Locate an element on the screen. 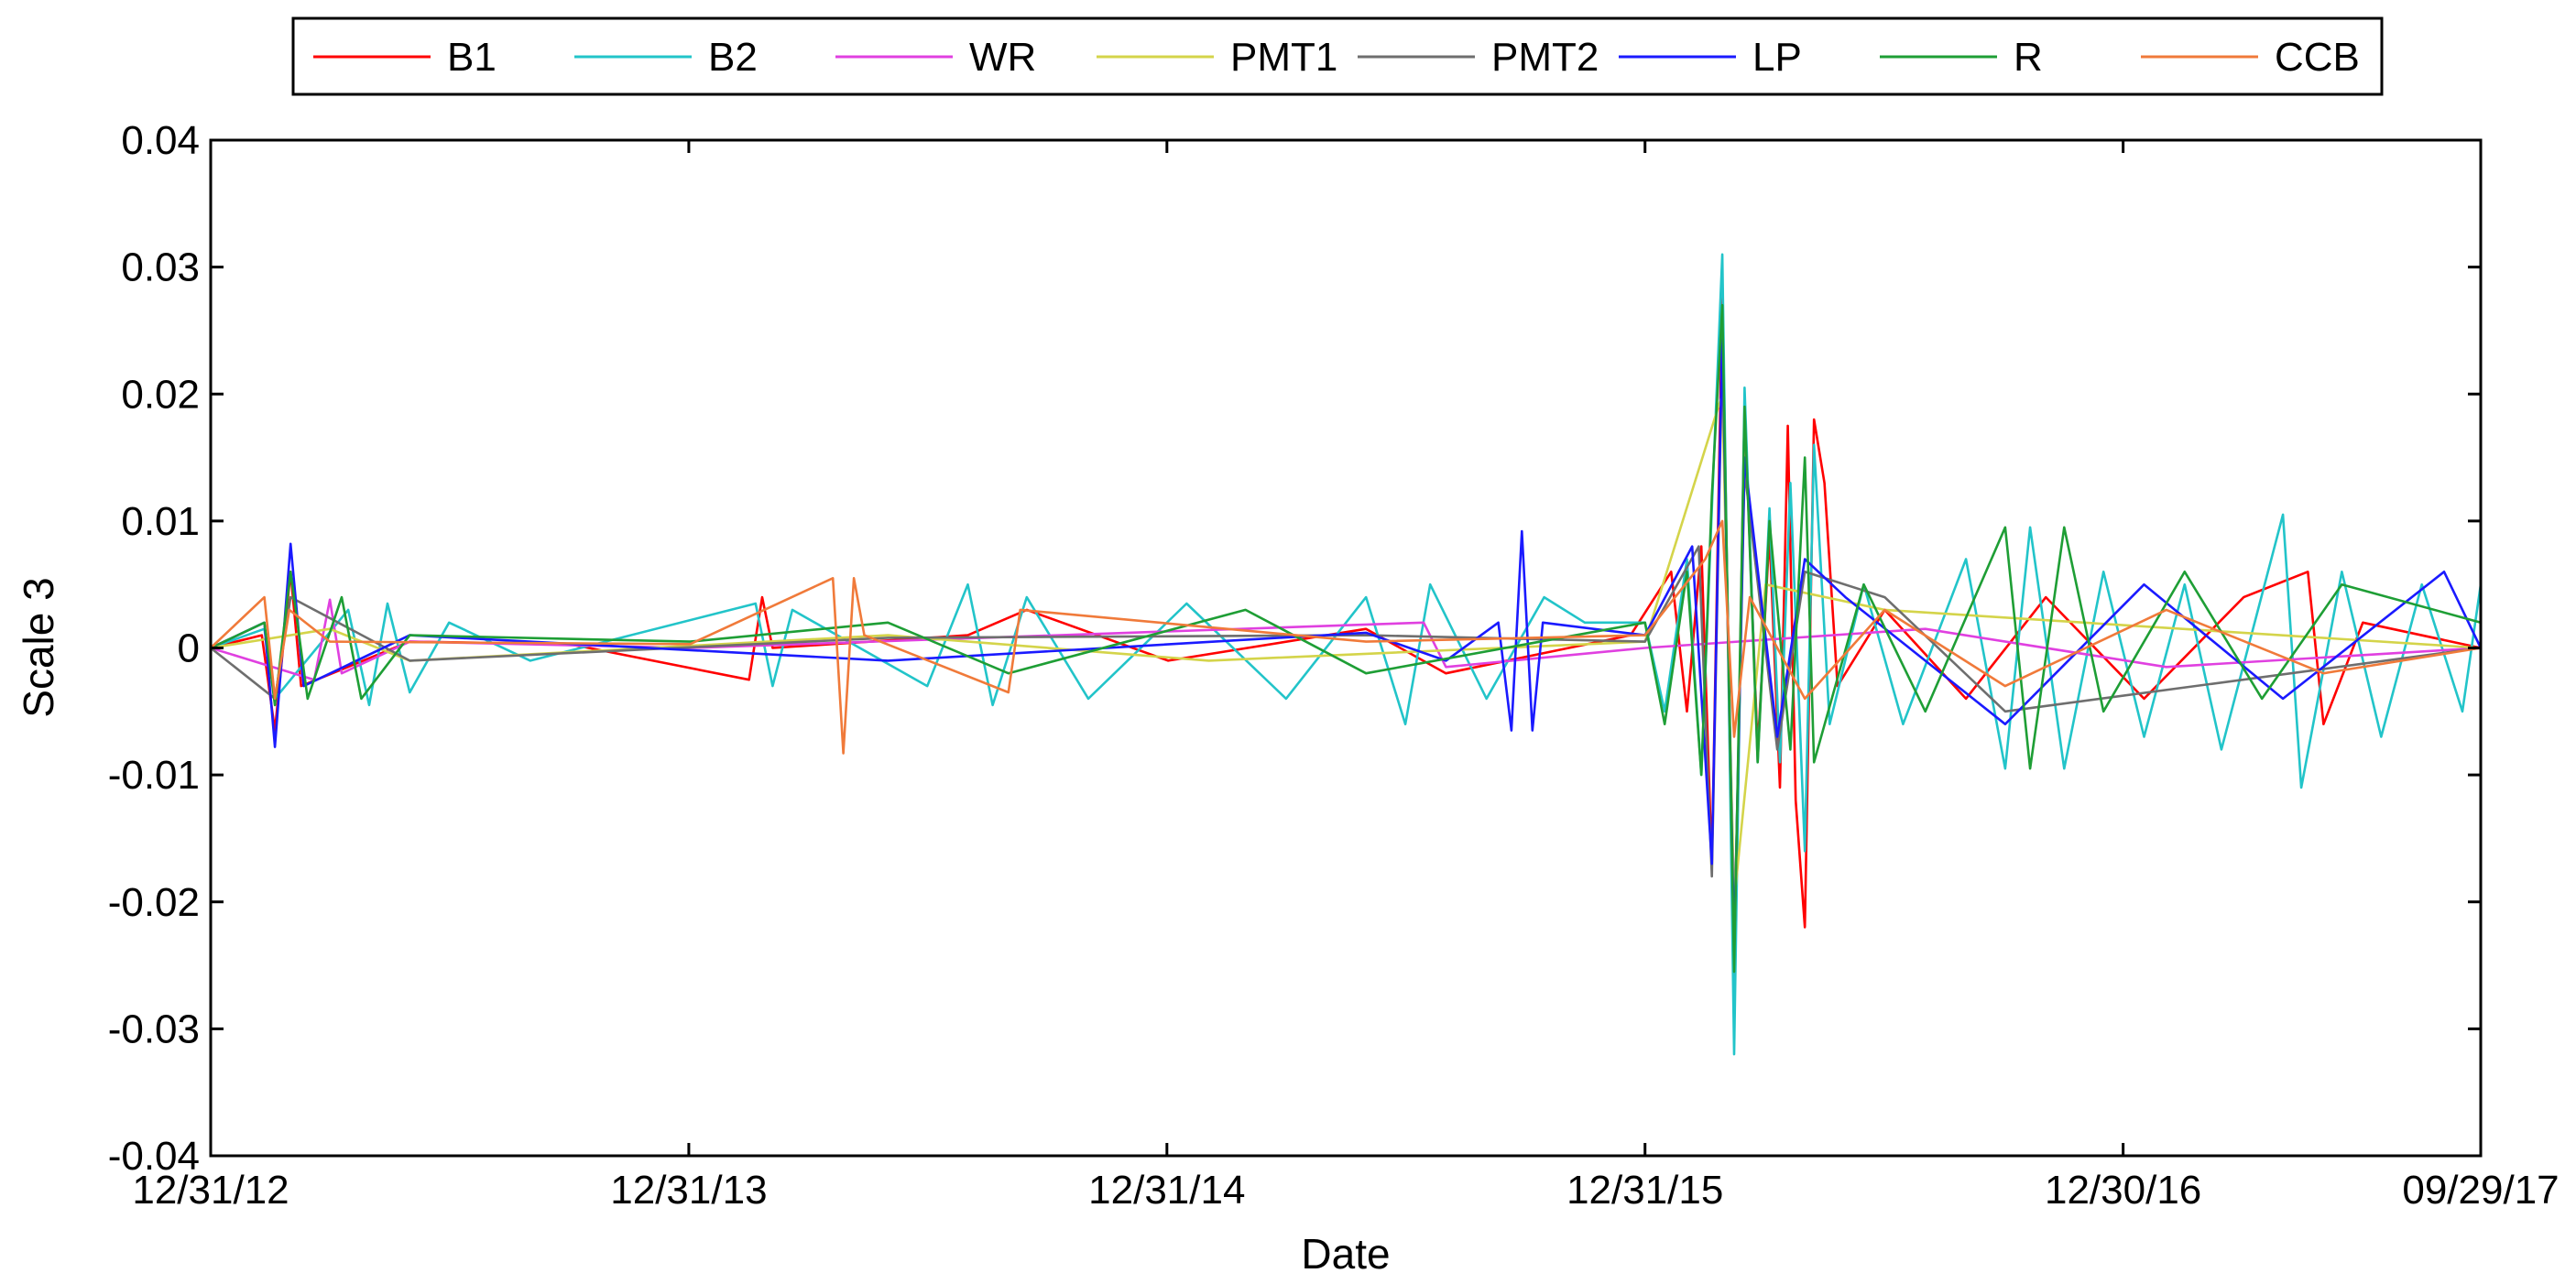 The width and height of the screenshot is (2576, 1284). legend-label-pmt2: PMT2 is located at coordinates (1545, 58).